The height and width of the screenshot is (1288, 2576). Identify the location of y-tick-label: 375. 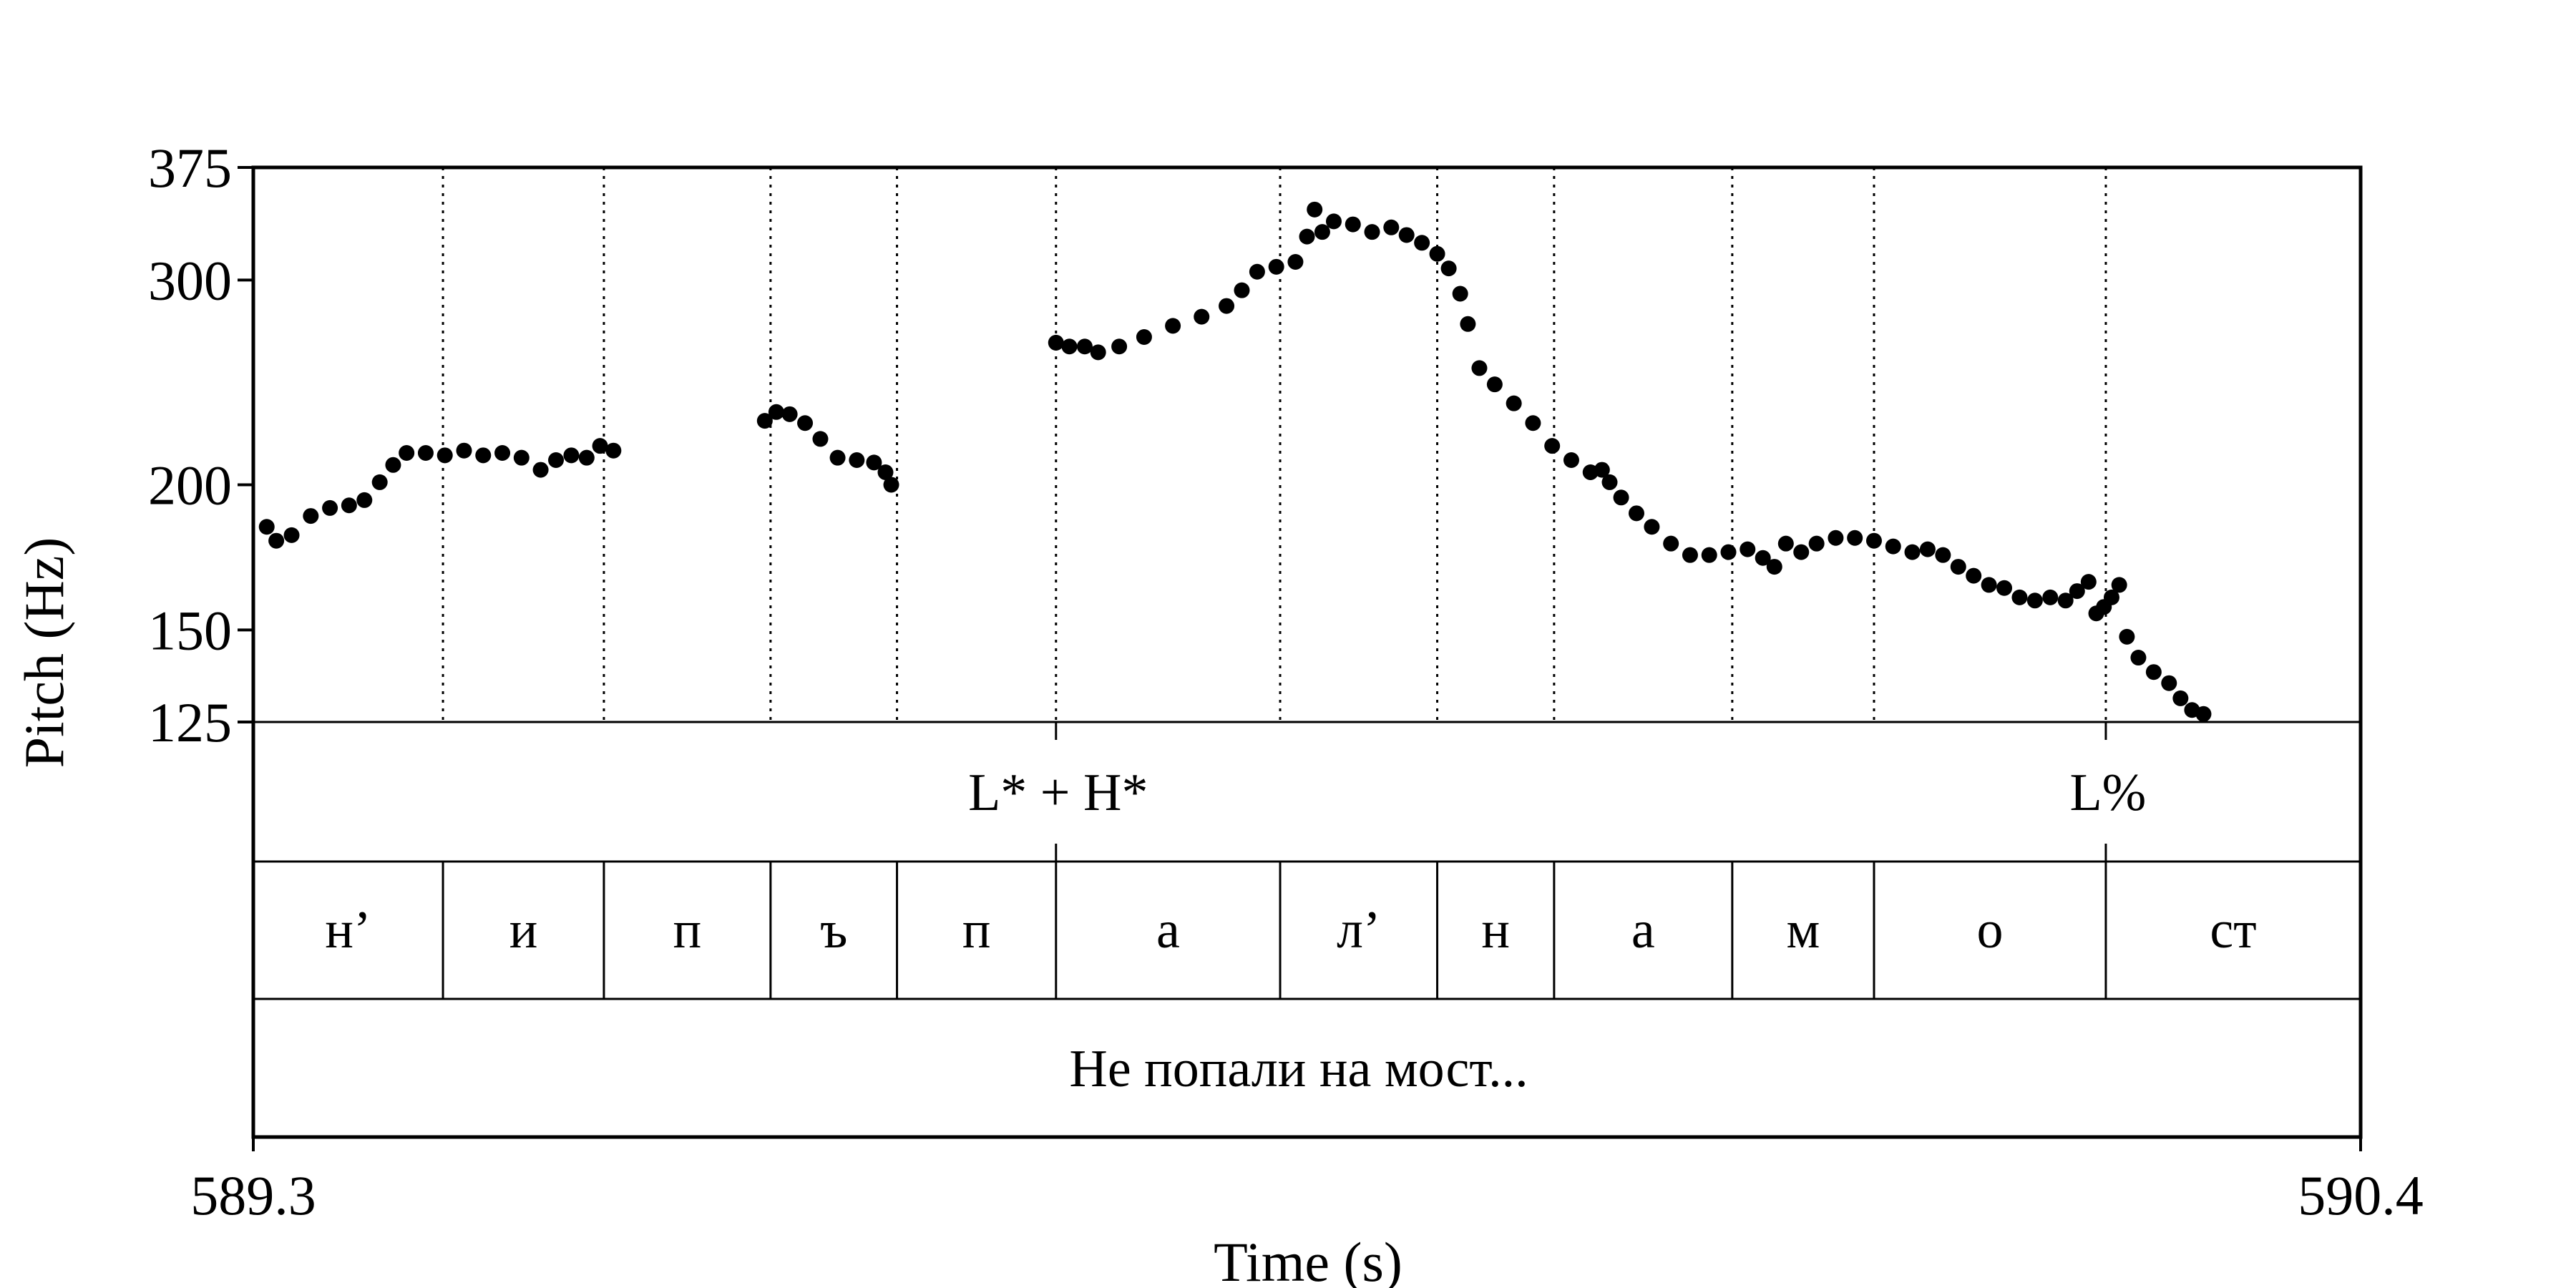
(190, 168).